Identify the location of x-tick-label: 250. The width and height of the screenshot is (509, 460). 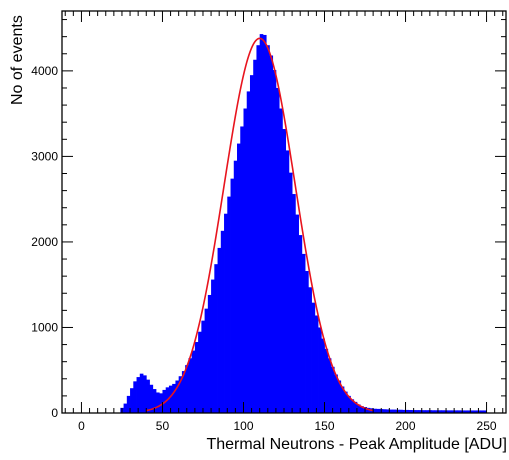
(487, 426).